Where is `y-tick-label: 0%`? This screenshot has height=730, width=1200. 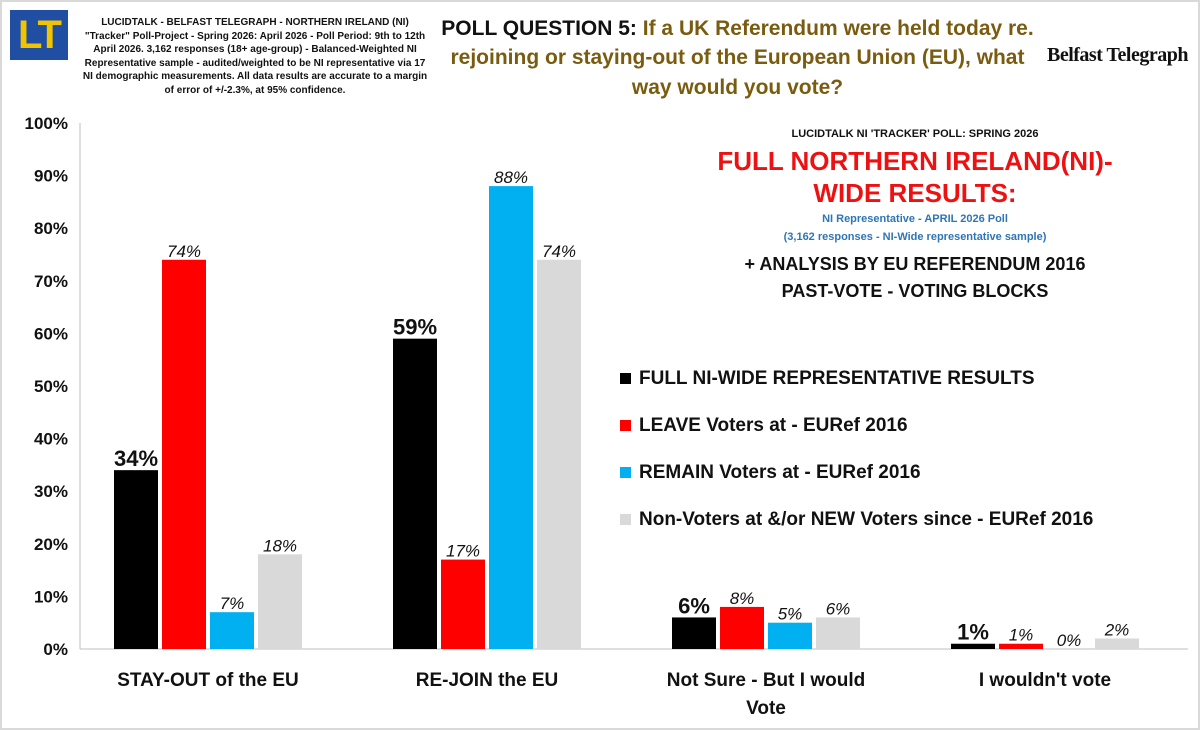 y-tick-label: 0% is located at coordinates (55, 649).